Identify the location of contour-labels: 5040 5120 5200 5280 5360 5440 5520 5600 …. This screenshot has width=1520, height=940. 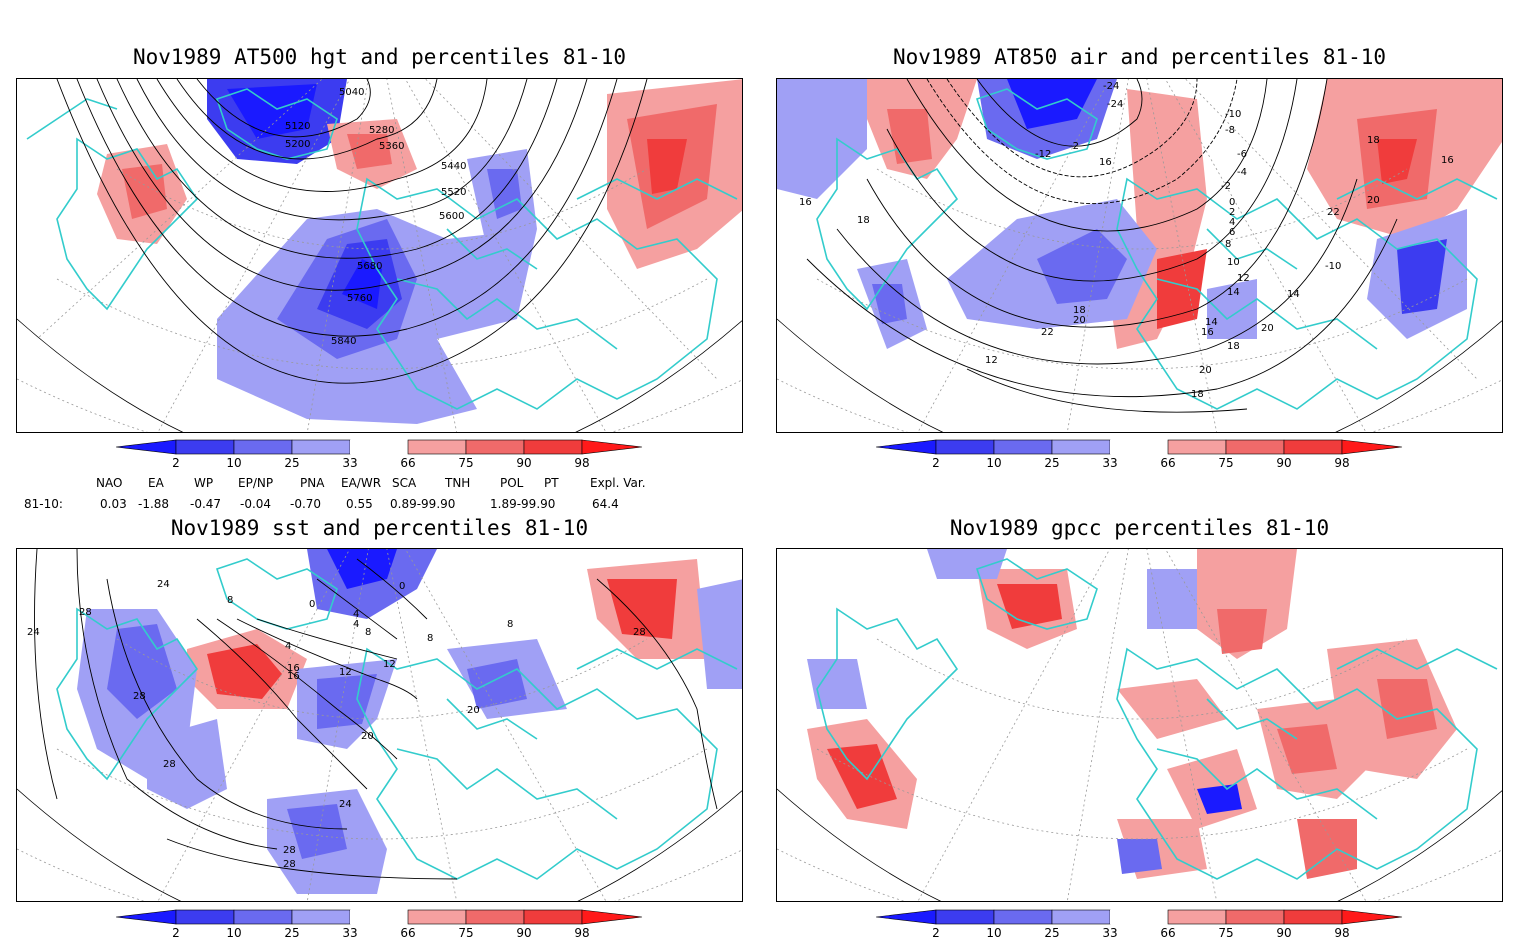
(375, 217).